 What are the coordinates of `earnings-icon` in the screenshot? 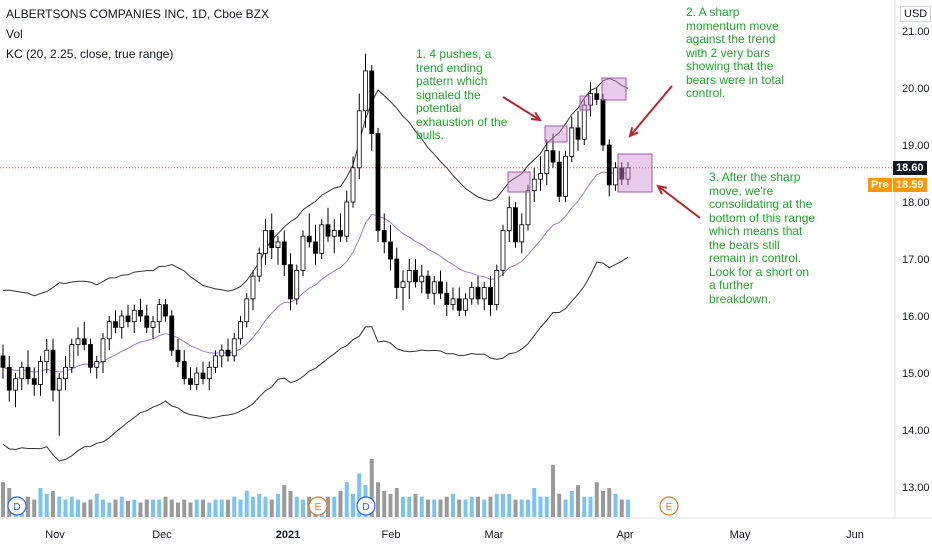 It's located at (669, 506).